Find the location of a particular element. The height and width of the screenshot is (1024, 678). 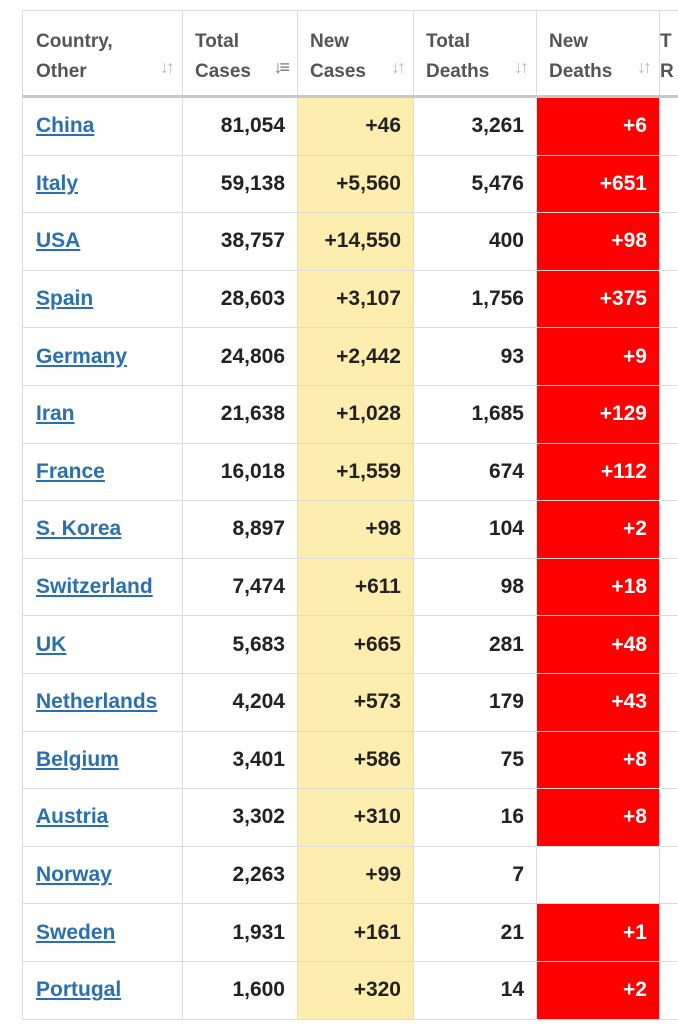

new-cases-value: +1,028 is located at coordinates (368, 414).